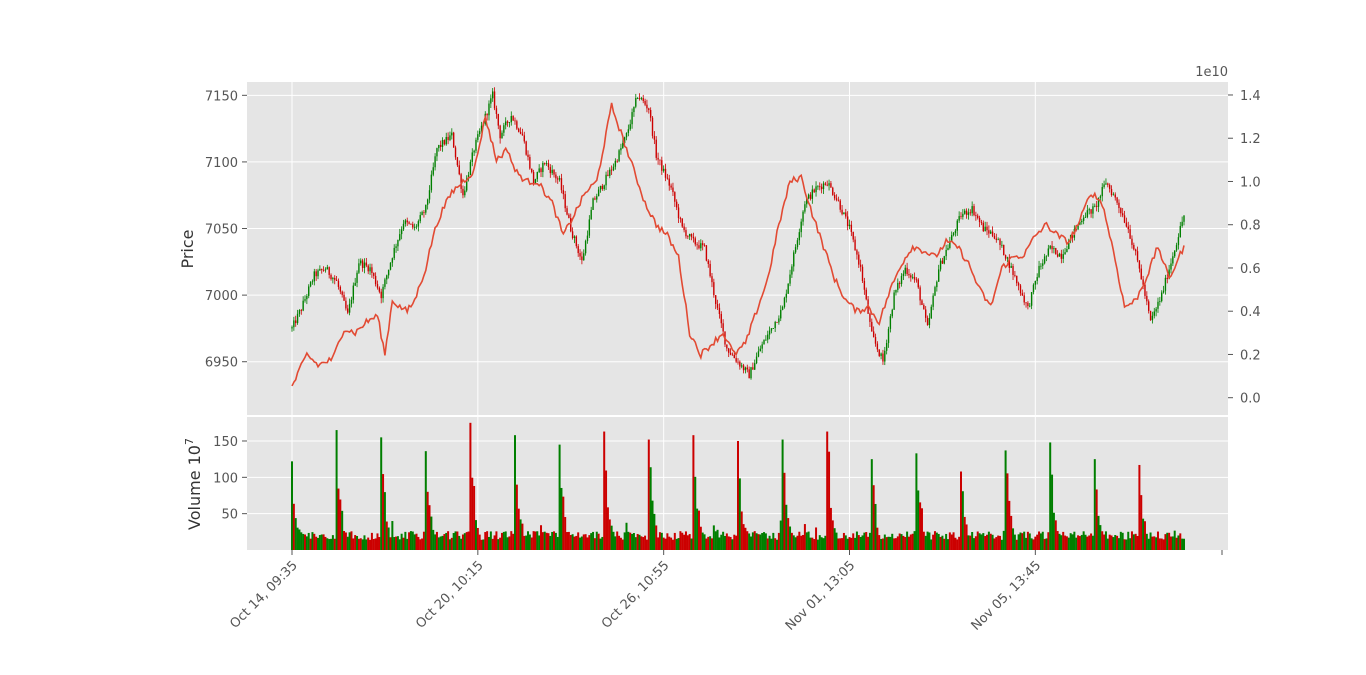  I want to click on secondary-axis-offset-text: 1e10, so click(1211, 72).